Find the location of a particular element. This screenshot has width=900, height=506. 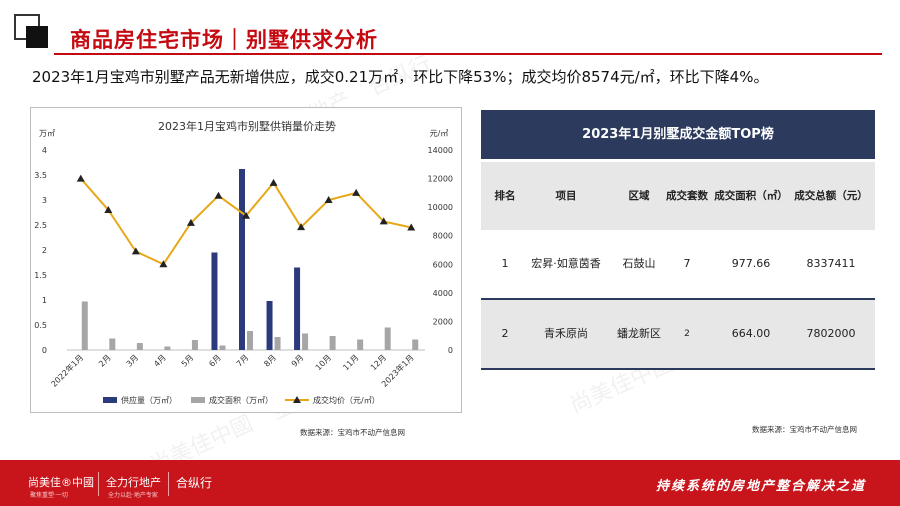

cell-units: 7 is located at coordinates (687, 263).